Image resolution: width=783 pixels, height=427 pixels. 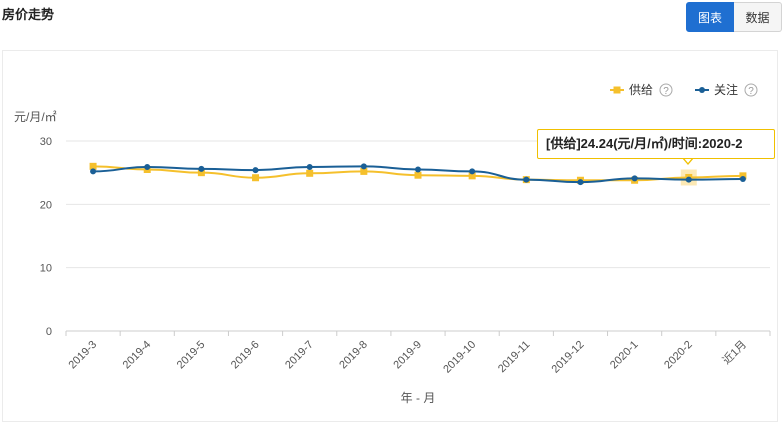 What do you see at coordinates (685, 143) in the screenshot?
I see `tooltip-time-prefix: /时间:` at bounding box center [685, 143].